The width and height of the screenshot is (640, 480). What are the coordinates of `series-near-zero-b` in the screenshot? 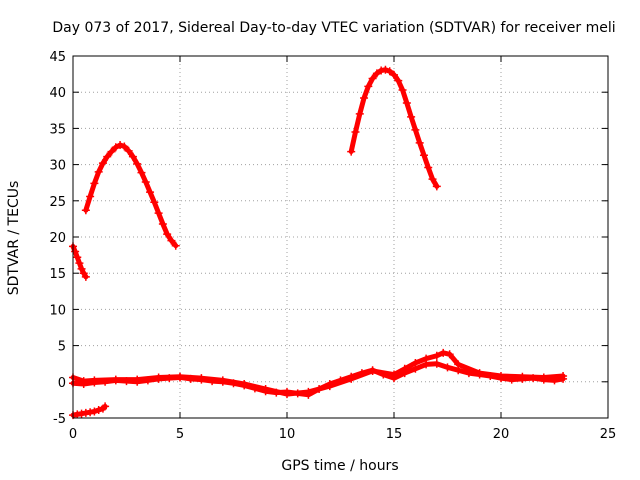 It's located at (318, 373).